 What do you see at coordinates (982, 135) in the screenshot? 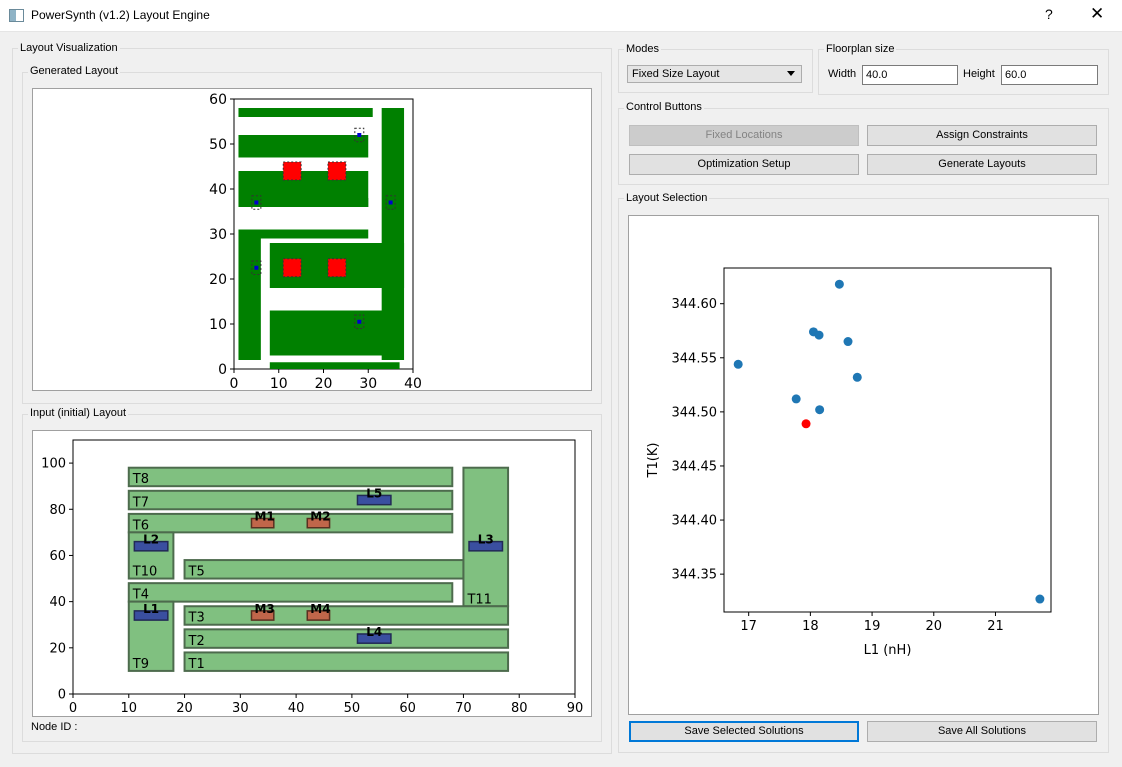
I see `assign-constraints-button: Assign Constraints` at bounding box center [982, 135].